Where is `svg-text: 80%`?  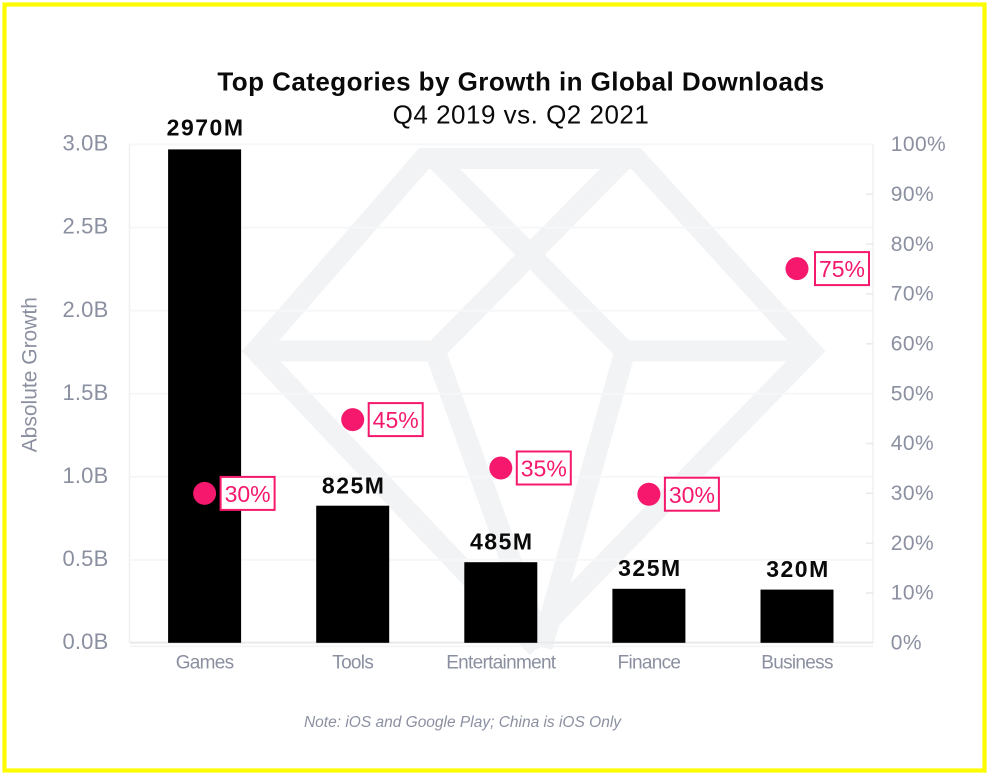
svg-text: 80% is located at coordinates (912, 244).